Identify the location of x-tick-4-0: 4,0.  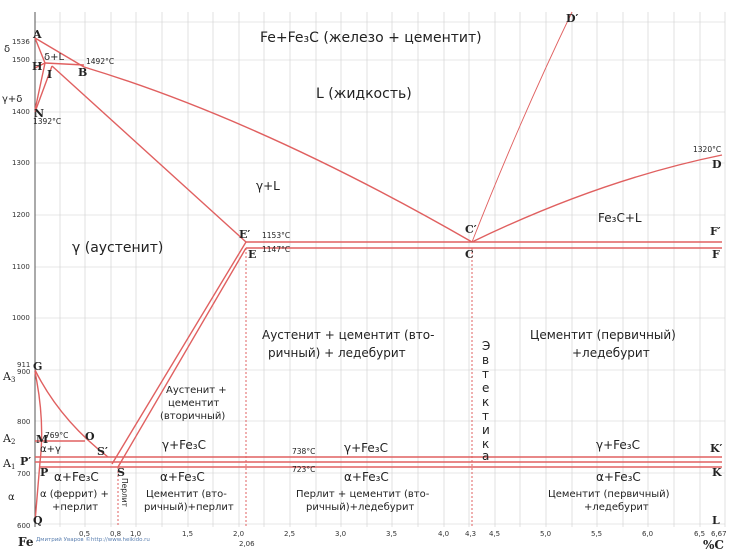
(443, 534).